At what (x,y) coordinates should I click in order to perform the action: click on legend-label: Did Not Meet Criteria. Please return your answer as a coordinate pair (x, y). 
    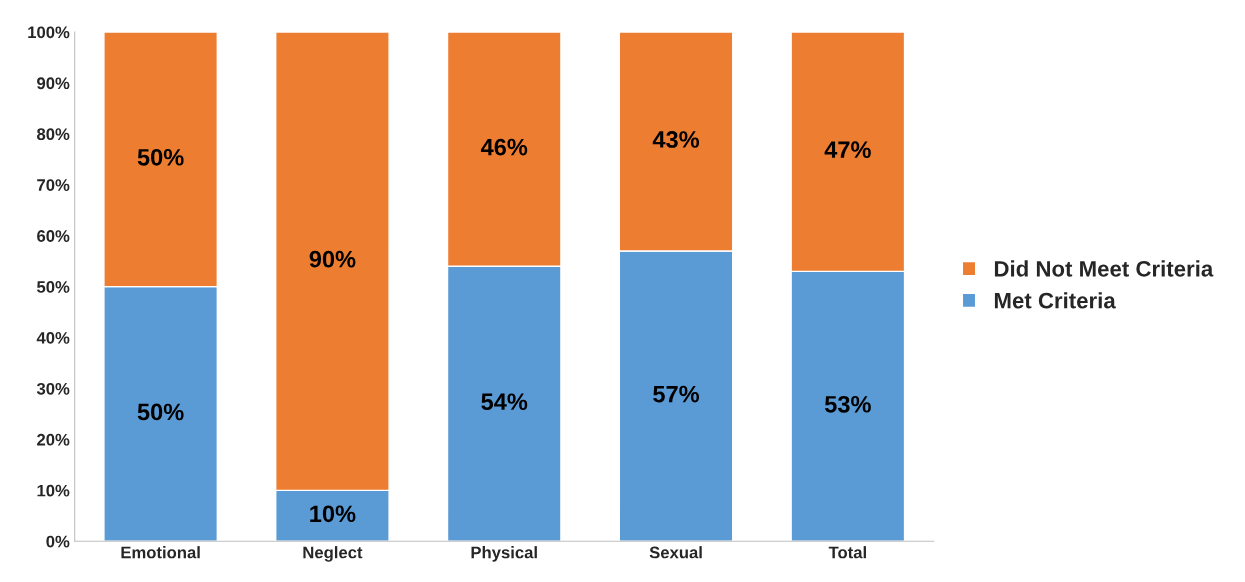
    Looking at the image, I should click on (1104, 268).